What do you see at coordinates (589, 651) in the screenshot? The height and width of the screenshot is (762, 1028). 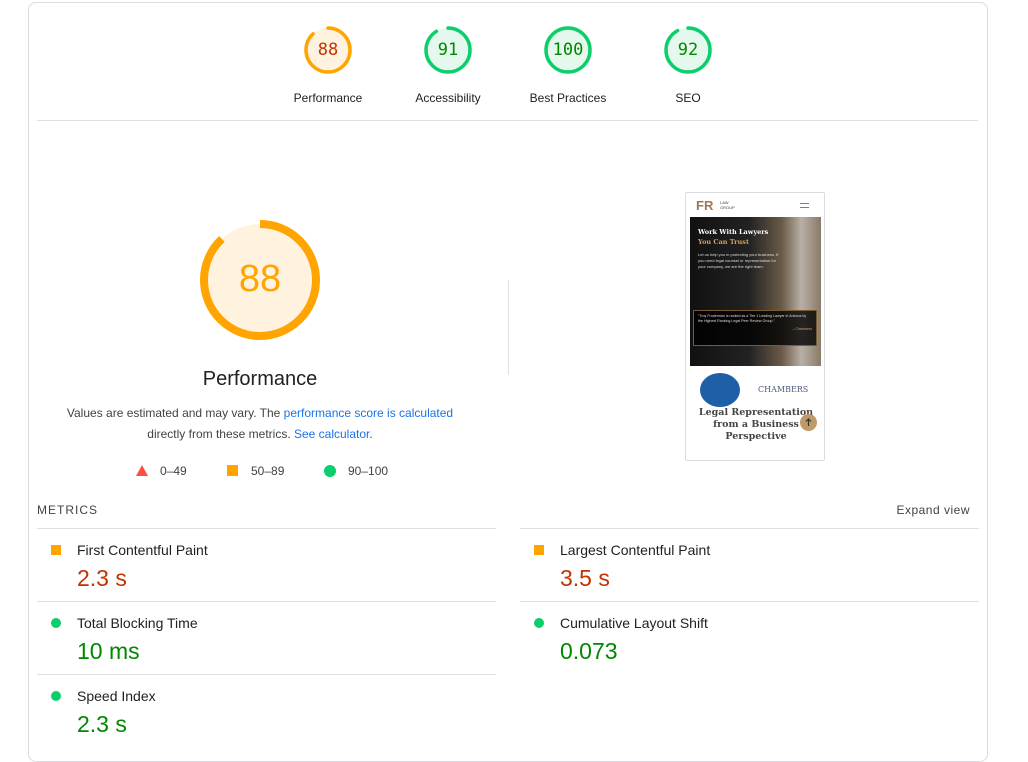 I see `metric-value: 0.073` at bounding box center [589, 651].